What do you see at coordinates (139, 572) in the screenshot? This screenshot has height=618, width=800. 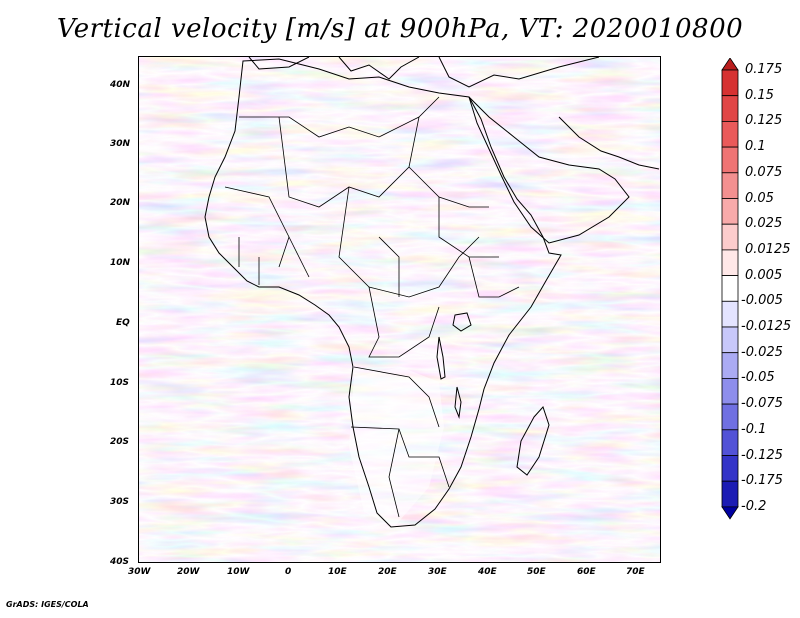 I see `lon-label: 30W` at bounding box center [139, 572].